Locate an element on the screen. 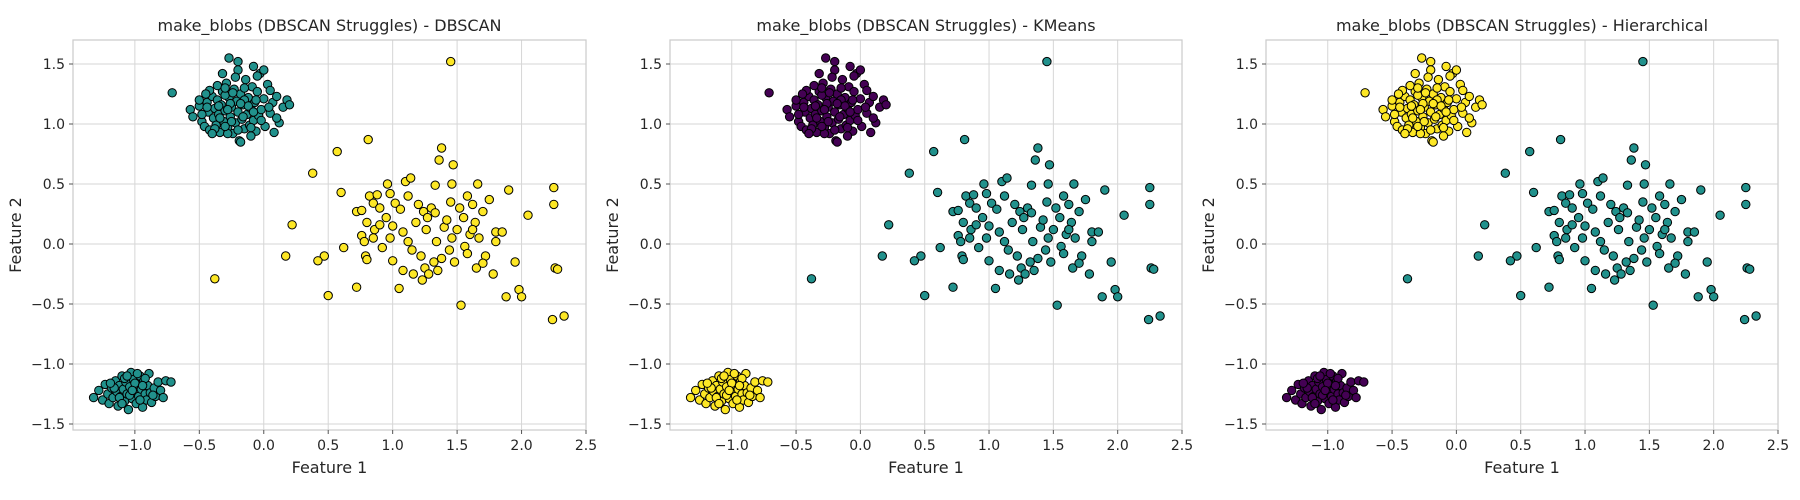  x-tick-label: 0.5 is located at coordinates (1521, 446).